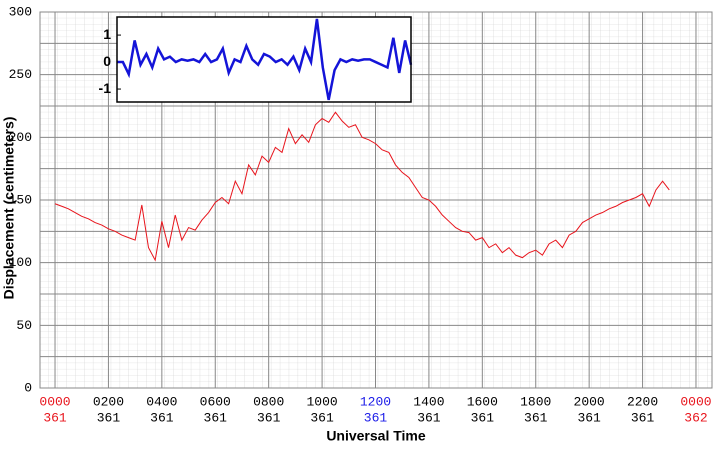  What do you see at coordinates (20, 137) in the screenshot?
I see `y-tick-label: 200` at bounding box center [20, 137].